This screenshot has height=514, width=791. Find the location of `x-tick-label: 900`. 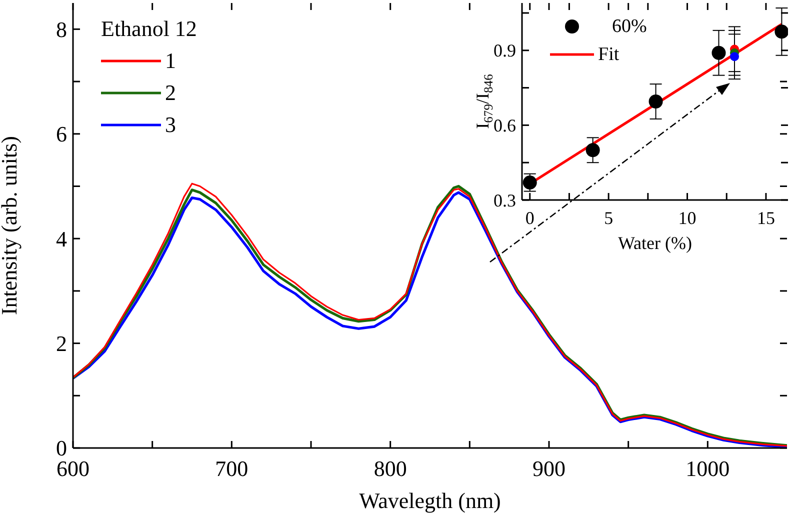

x-tick-label: 900 is located at coordinates (549, 468).